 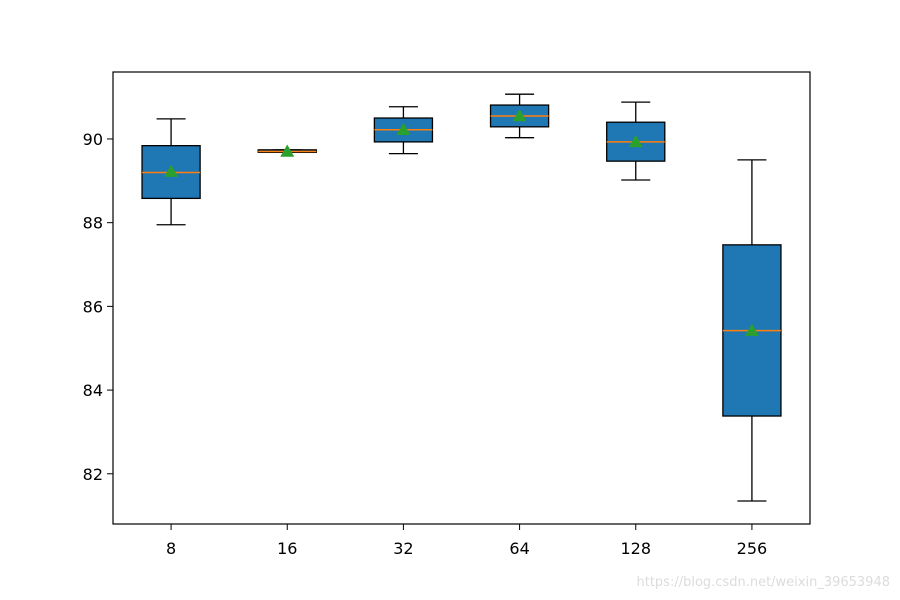 What do you see at coordinates (93, 474) in the screenshot?
I see `y-tick-label: 82` at bounding box center [93, 474].